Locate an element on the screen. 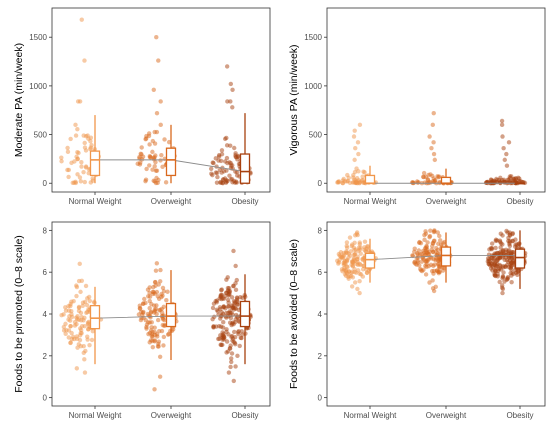 The image size is (550, 428). y-tick-label: 0 is located at coordinates (320, 398).